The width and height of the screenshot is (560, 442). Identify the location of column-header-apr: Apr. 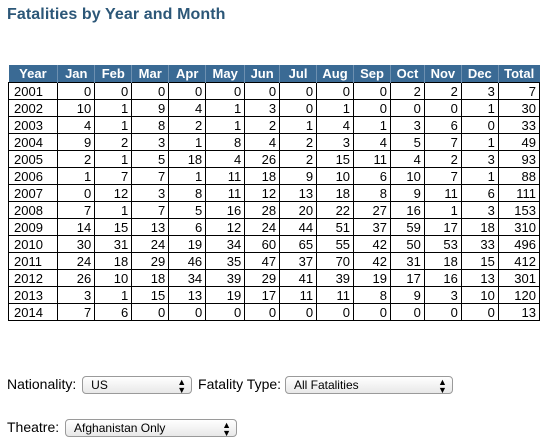
(187, 74).